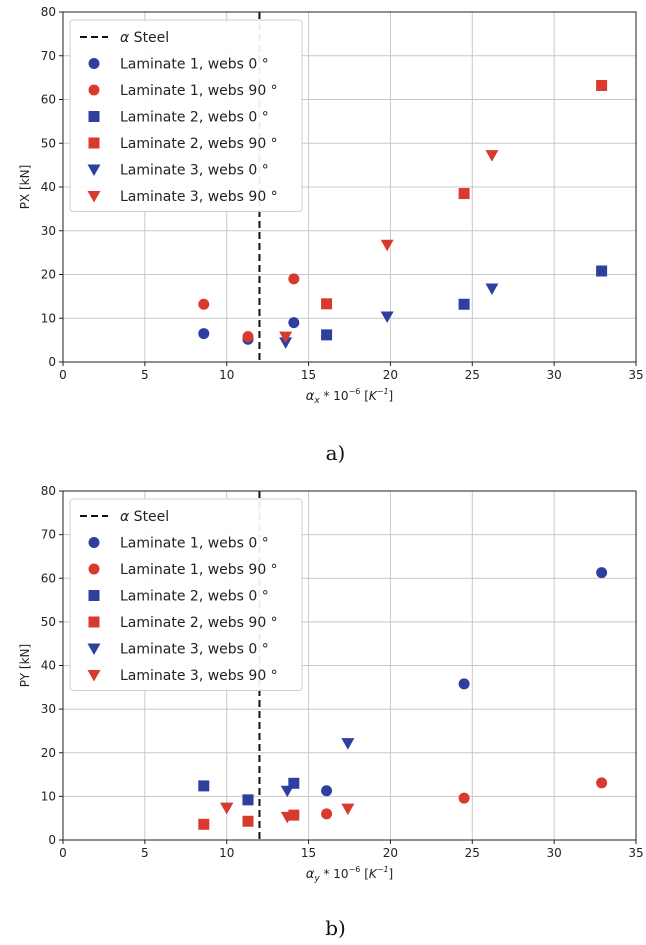 The image size is (646, 945). I want to click on legend-steel-label: α Steel, so click(144, 38).